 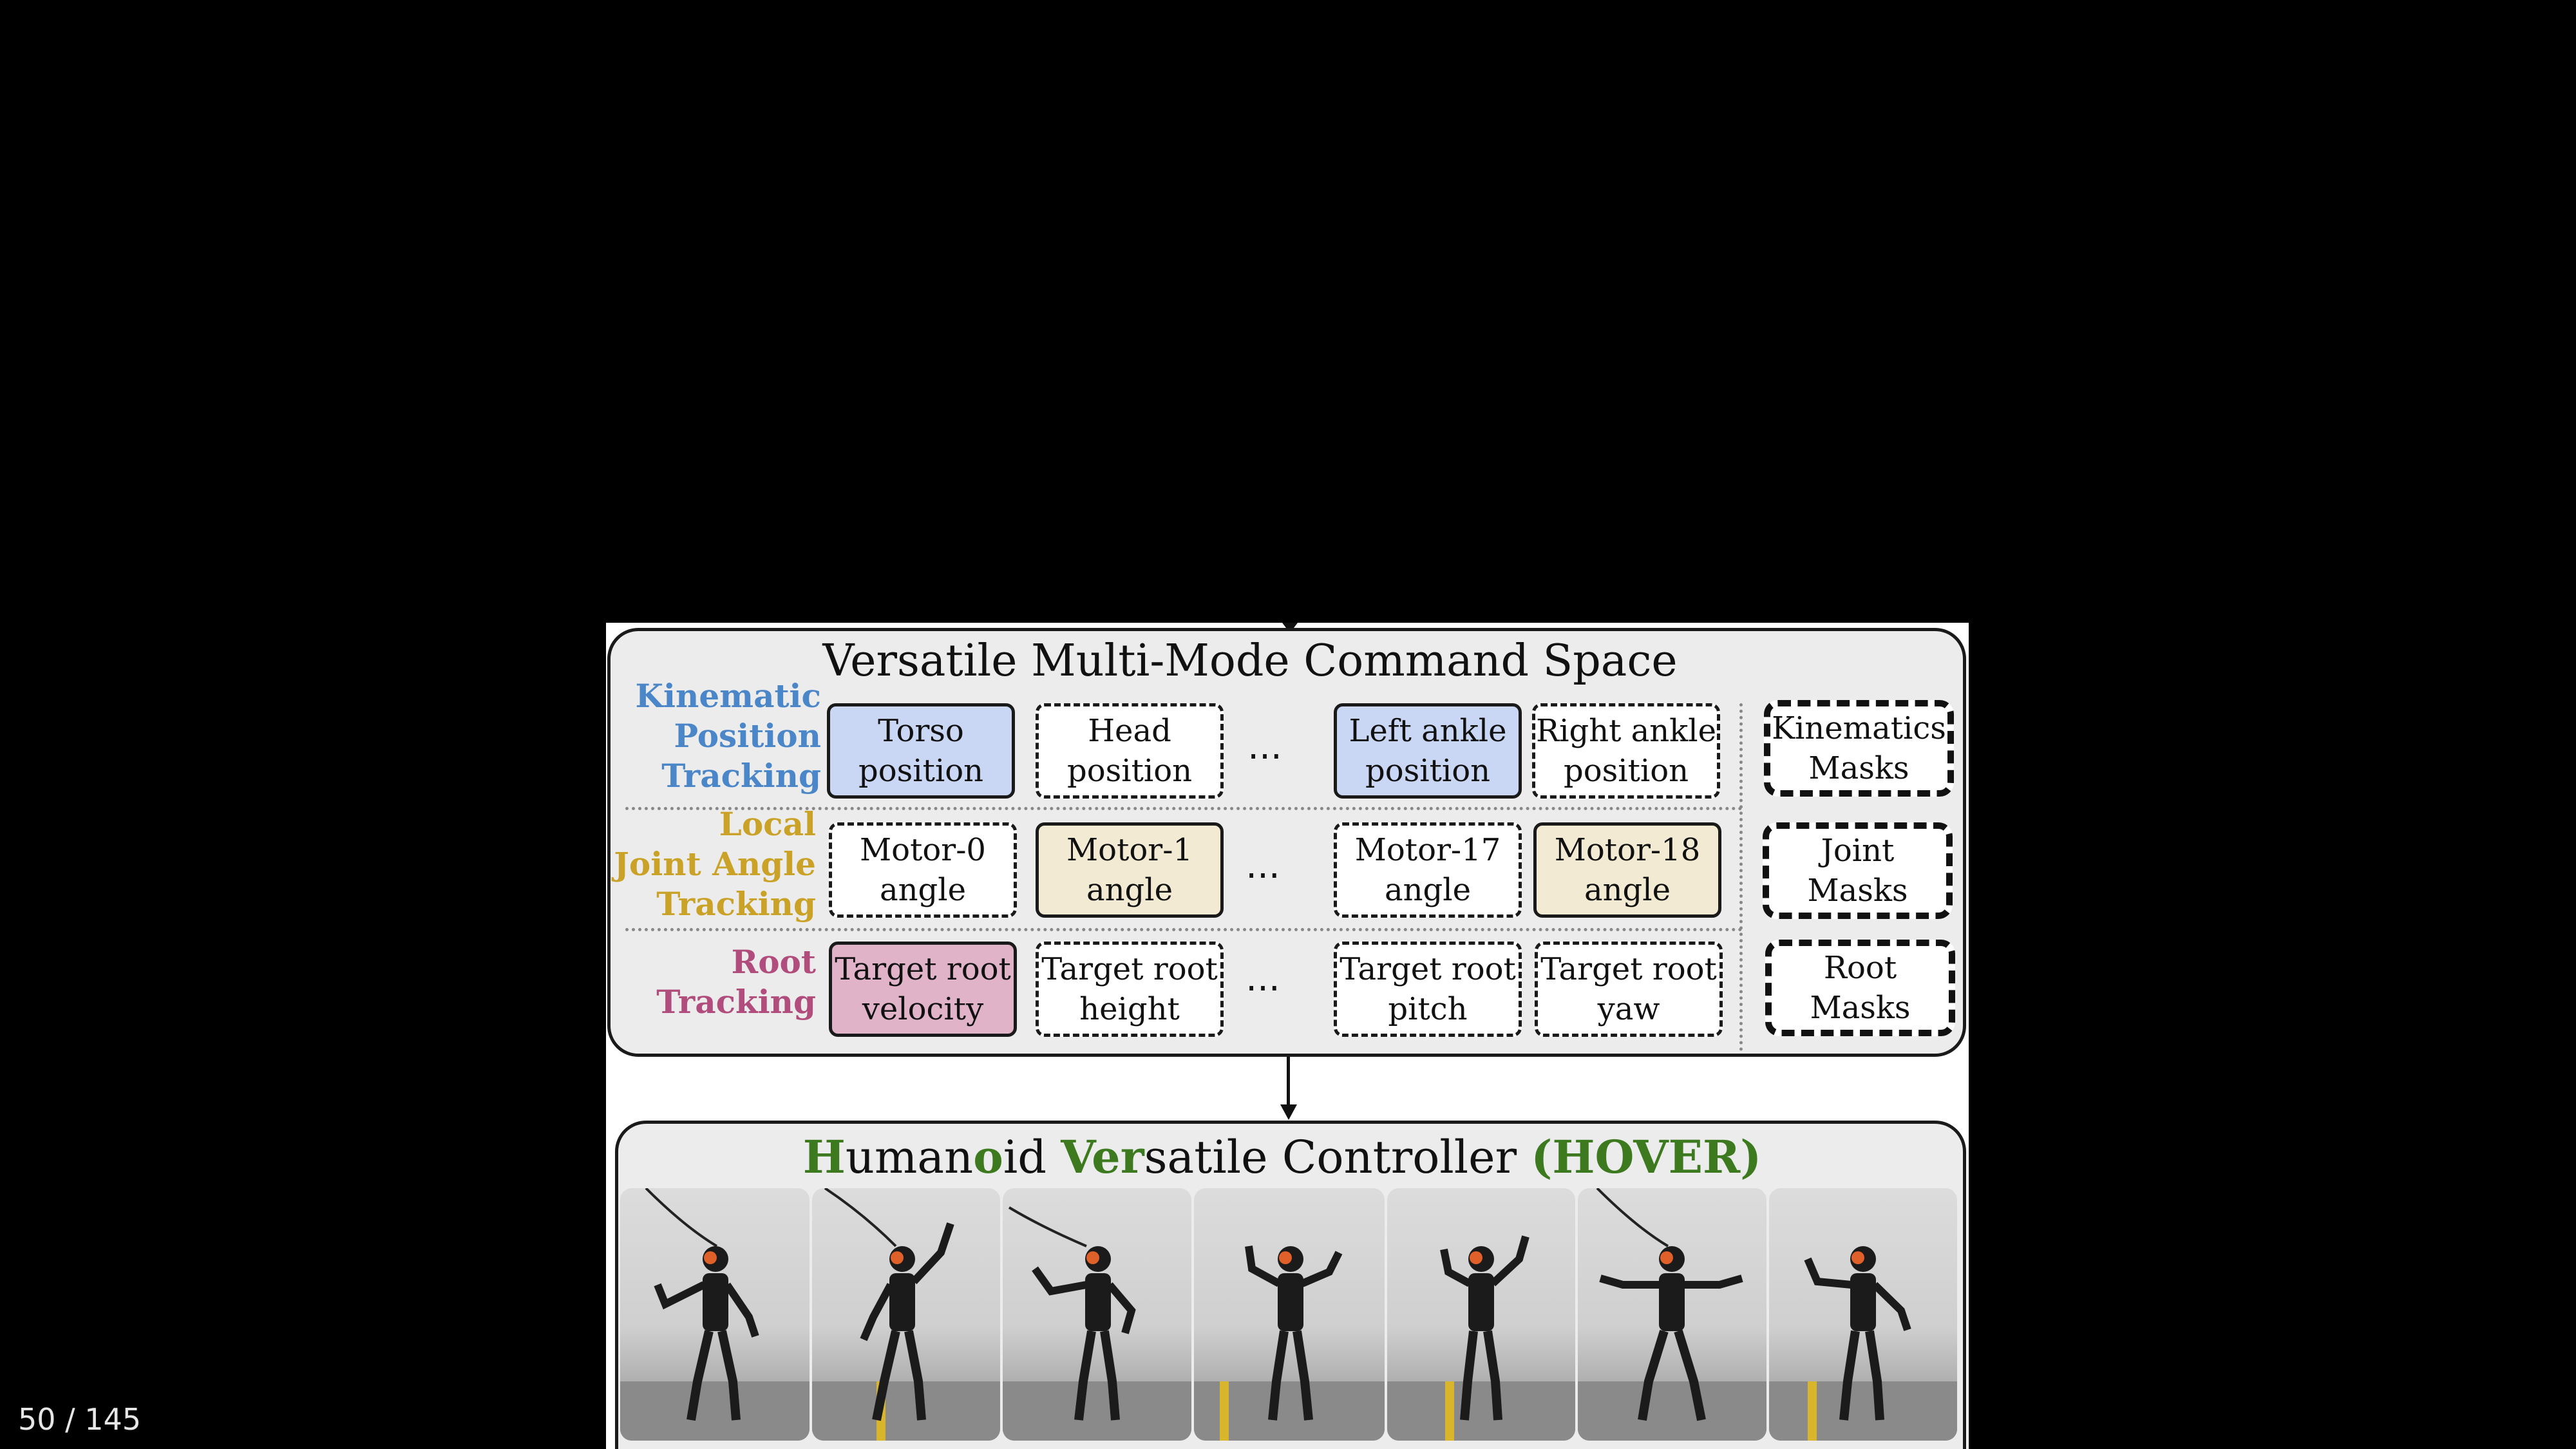 What do you see at coordinates (1626, 731) in the screenshot?
I see `box-line: Right ankle` at bounding box center [1626, 731].